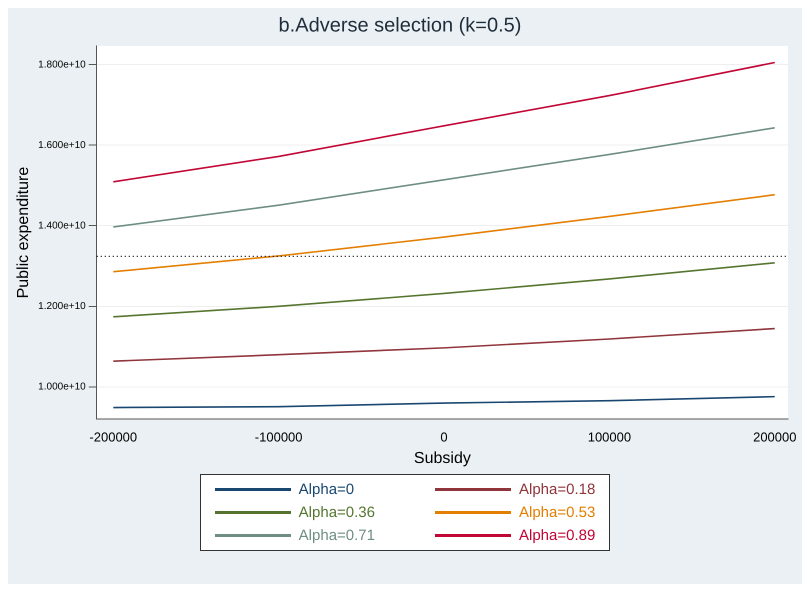 The width and height of the screenshot is (810, 592). What do you see at coordinates (610, 437) in the screenshot?
I see `x-tick-label: 100000` at bounding box center [610, 437].